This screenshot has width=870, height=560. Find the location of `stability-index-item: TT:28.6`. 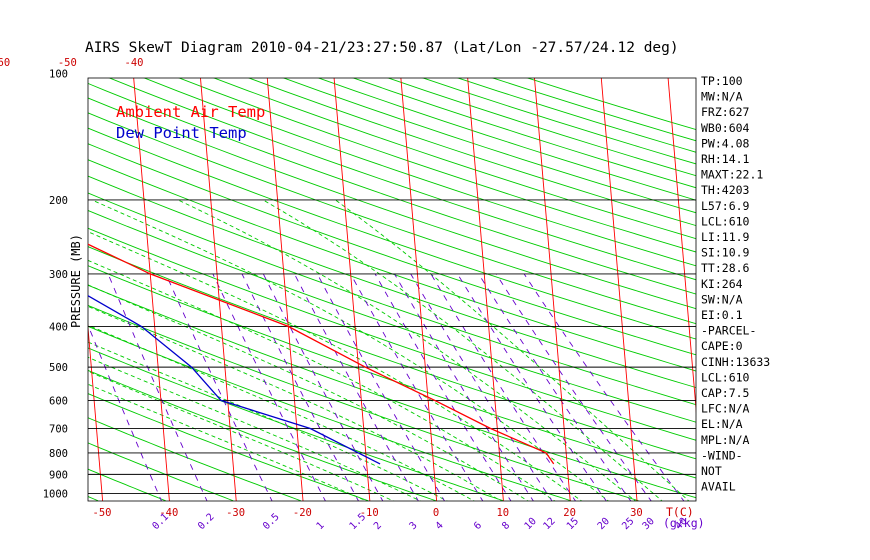

stability-index-item: TT:28.6 is located at coordinates (725, 268).